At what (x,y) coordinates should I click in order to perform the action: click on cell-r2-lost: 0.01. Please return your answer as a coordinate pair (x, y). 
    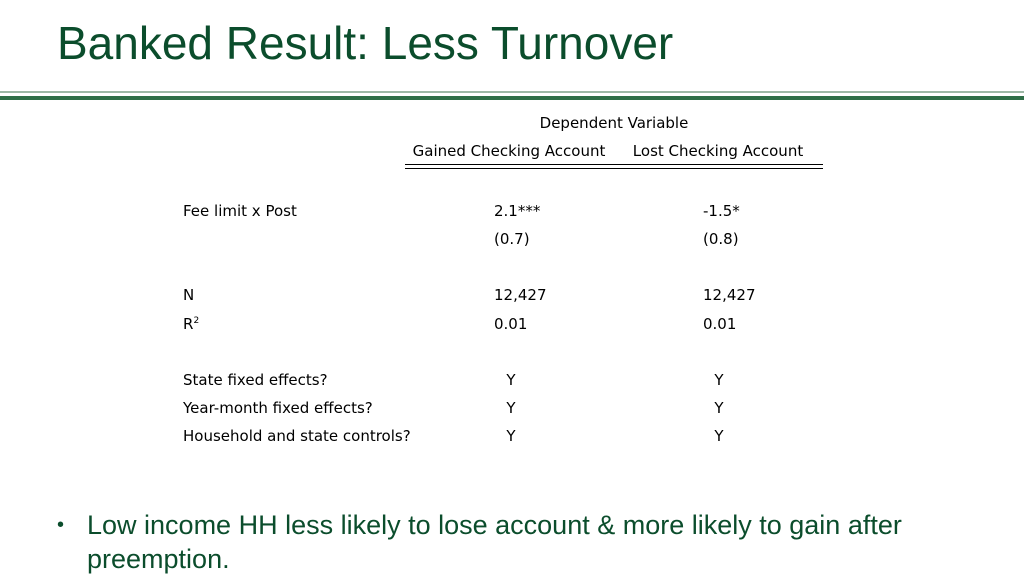
    Looking at the image, I should click on (720, 324).